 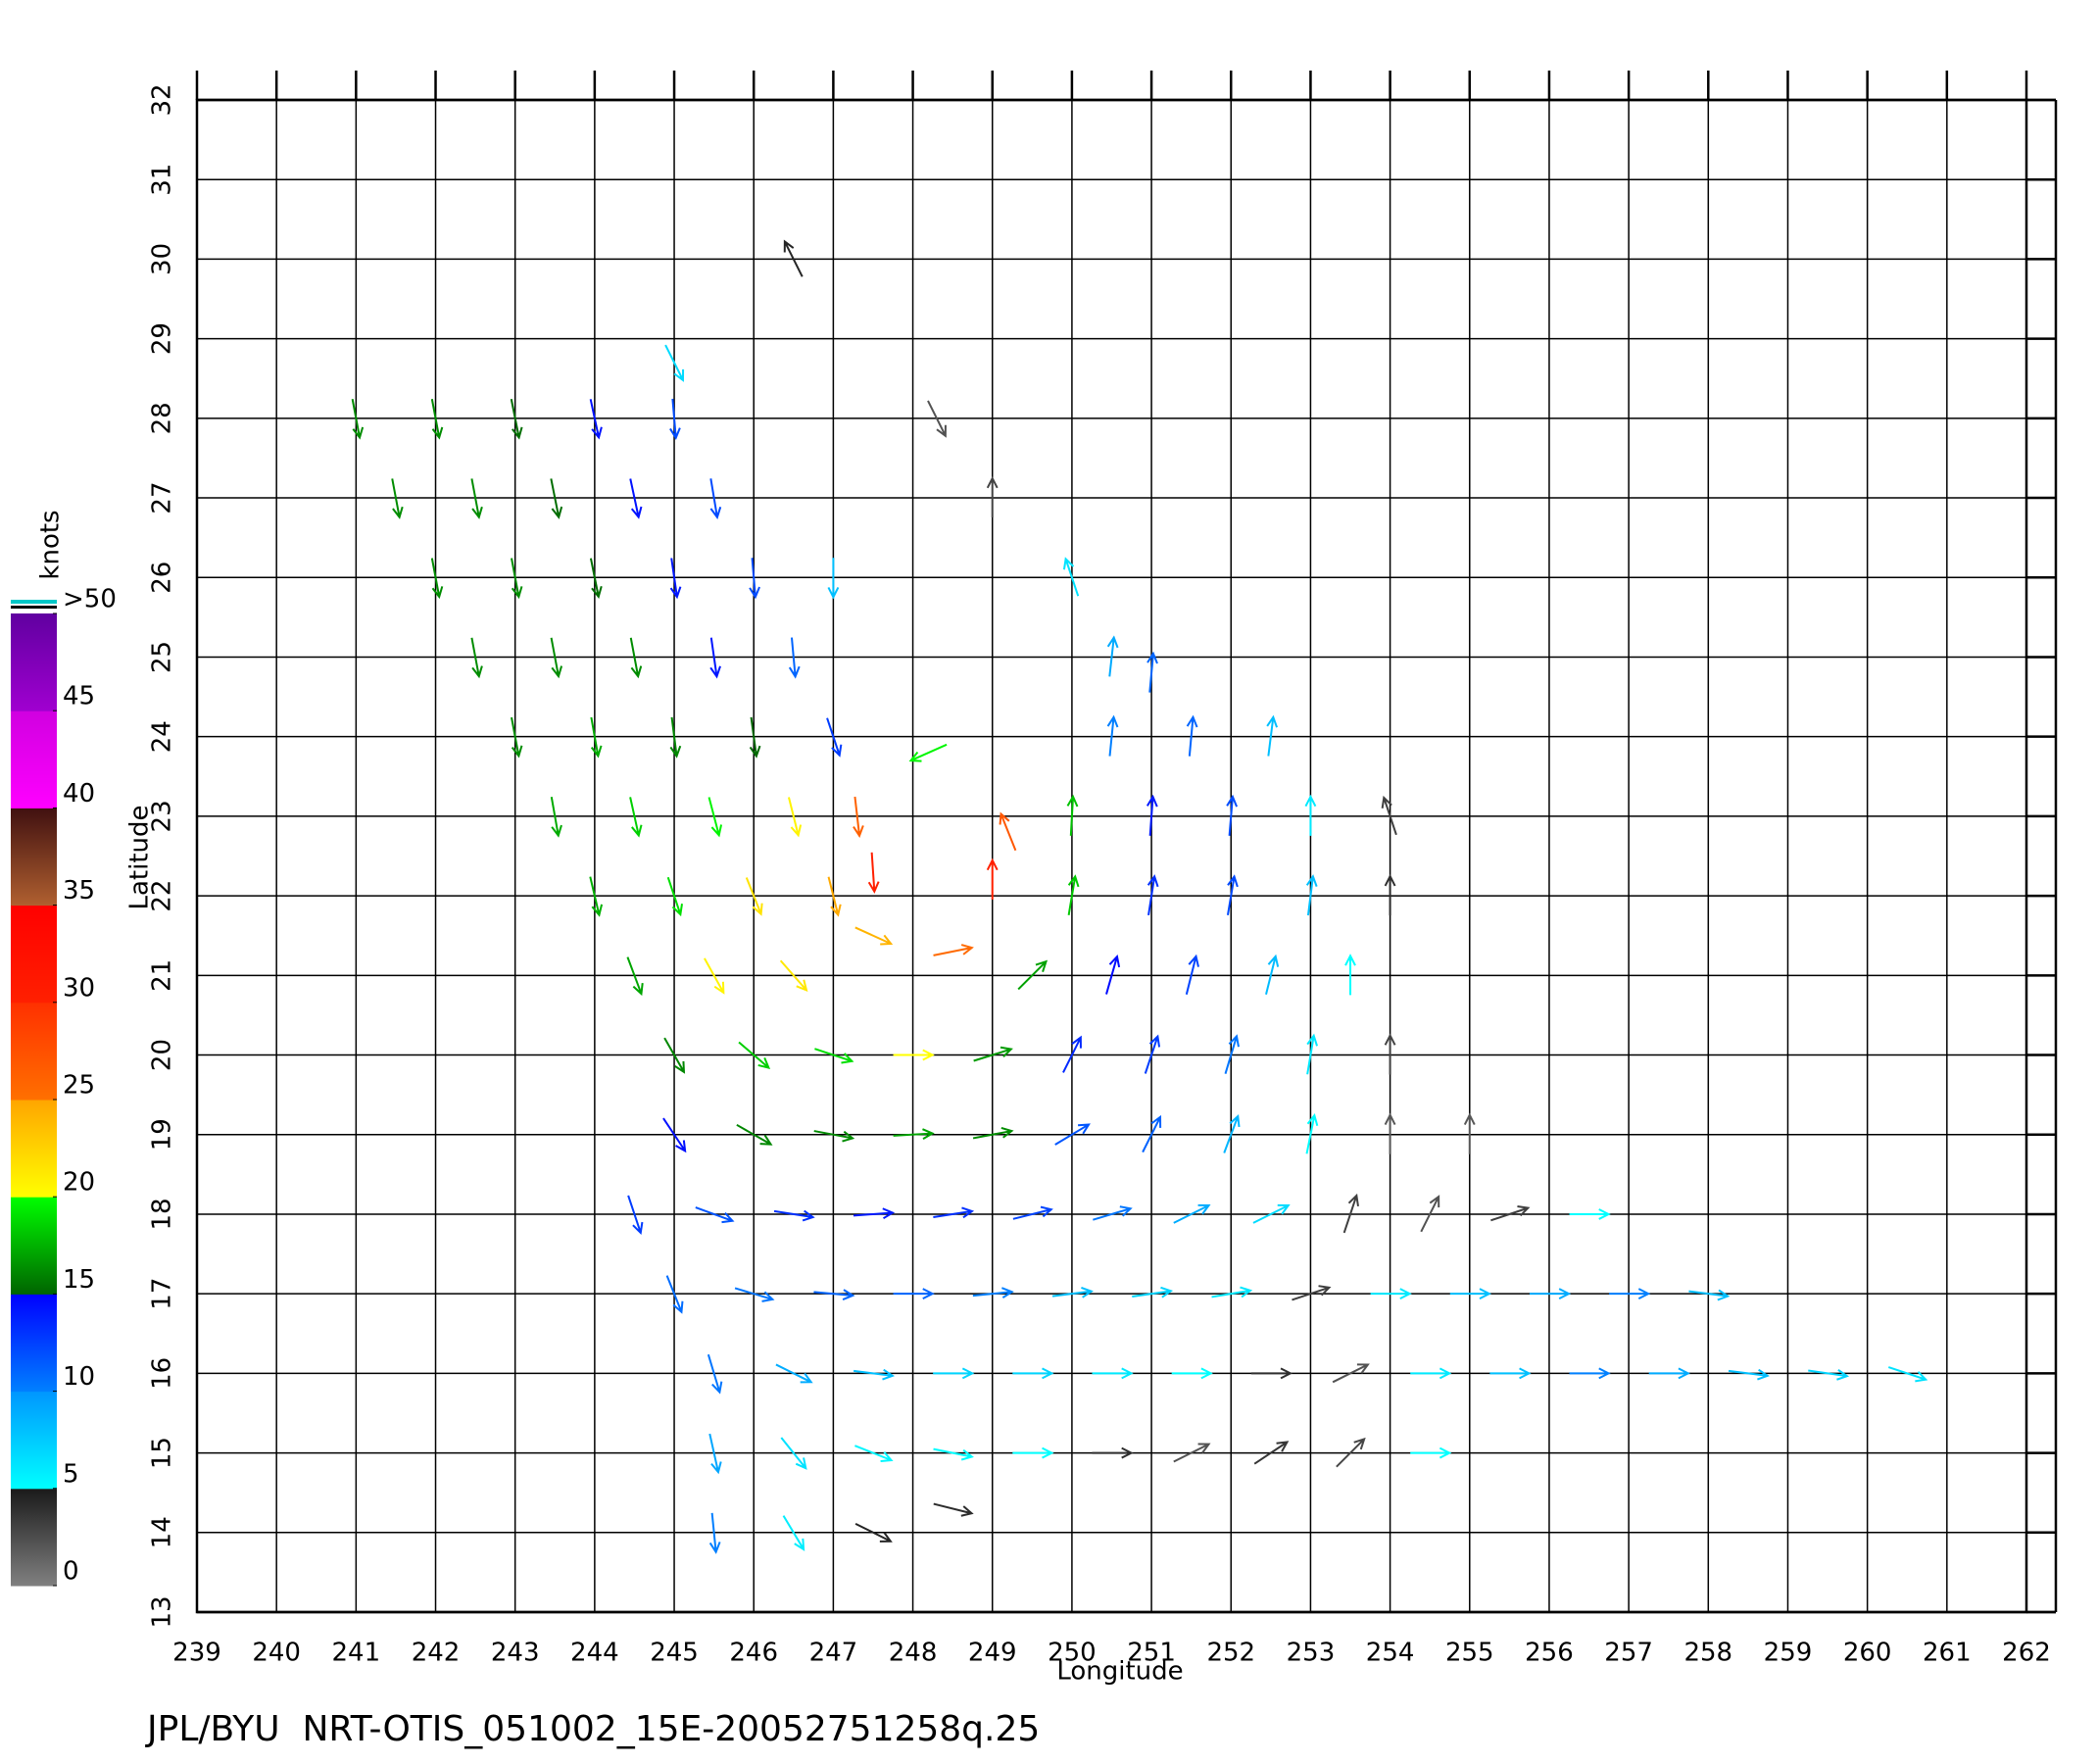 I want to click on x-tick-label: 256, so click(x=1549, y=1653).